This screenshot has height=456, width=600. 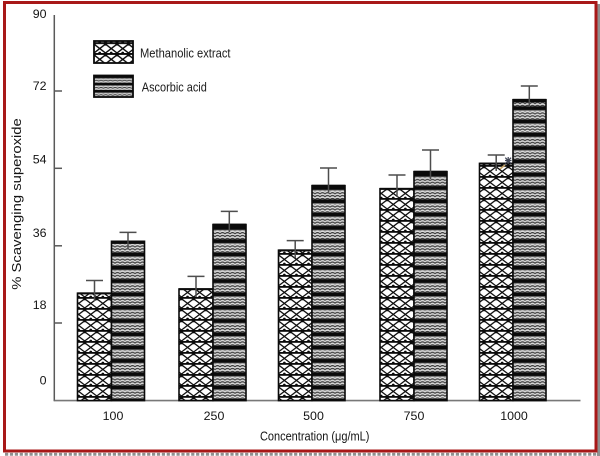 What do you see at coordinates (40, 86) in the screenshot?
I see `svg-text: 72` at bounding box center [40, 86].